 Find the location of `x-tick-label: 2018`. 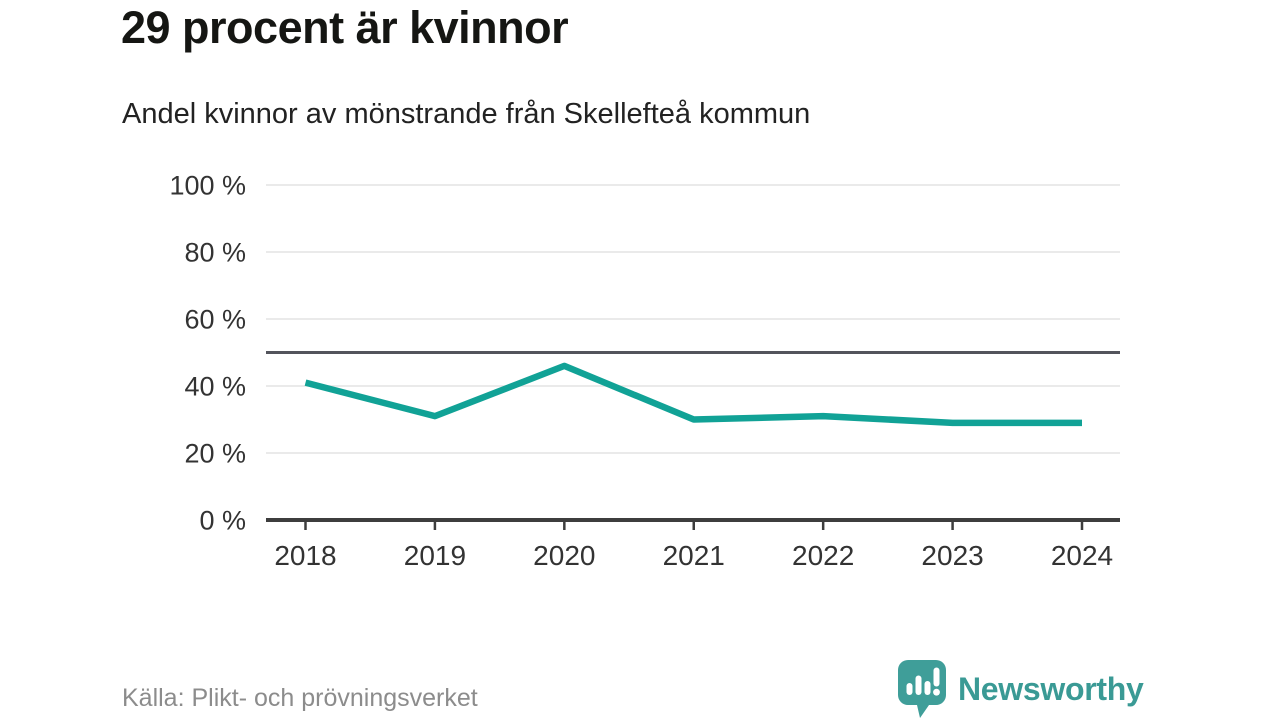

x-tick-label: 2018 is located at coordinates (305, 555).